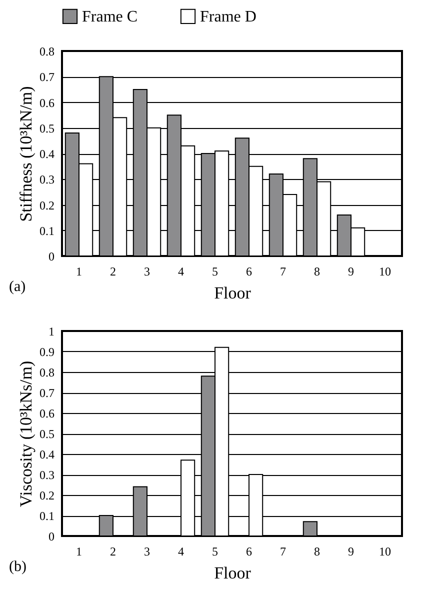 This screenshot has height=613, width=444. Describe the element at coordinates (26, 434) in the screenshot. I see `y-axis-title: Viscosity (10³kNs/m)` at that location.